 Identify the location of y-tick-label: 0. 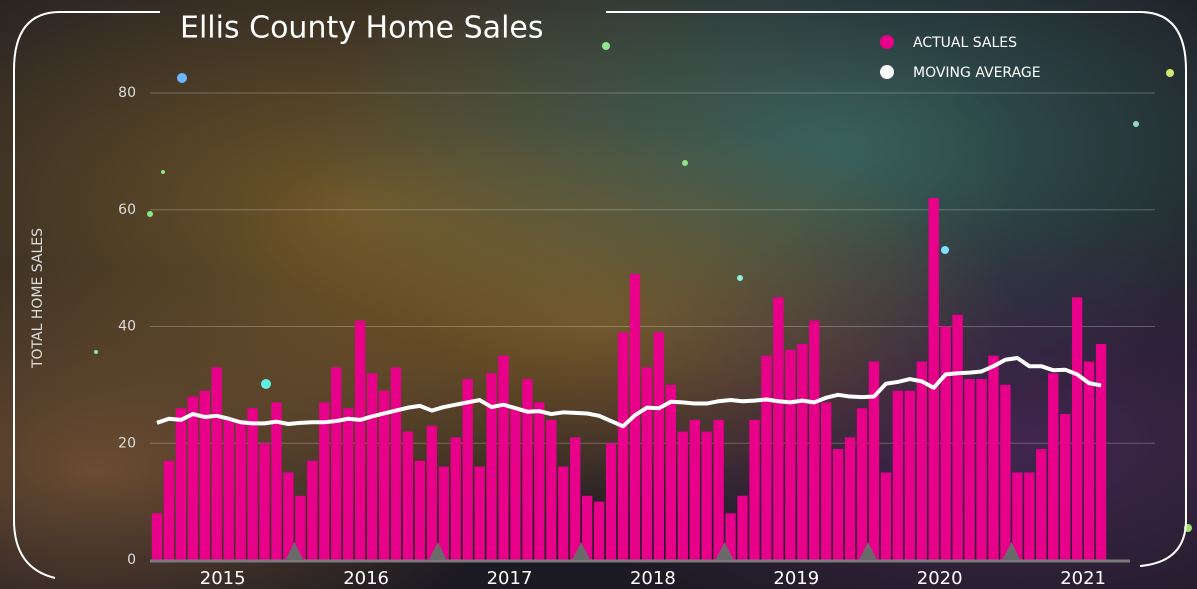
(131, 560).